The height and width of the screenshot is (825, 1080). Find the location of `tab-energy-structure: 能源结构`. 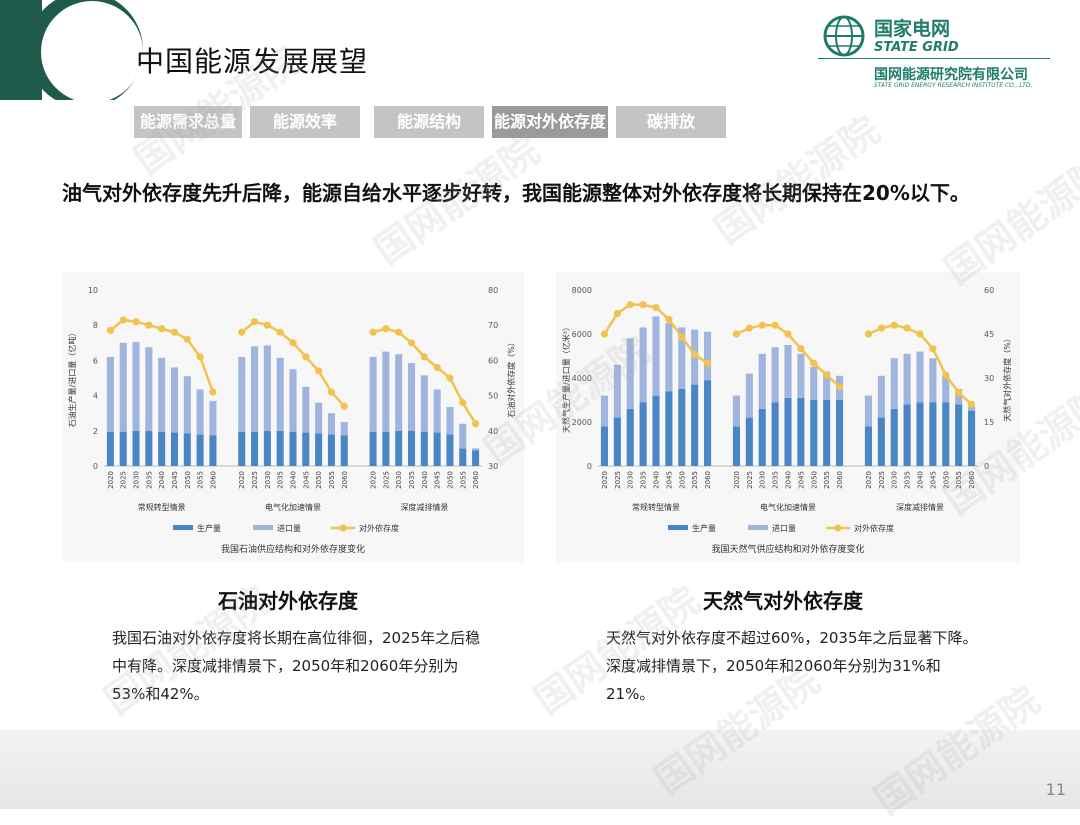

tab-energy-structure: 能源结构 is located at coordinates (429, 122).